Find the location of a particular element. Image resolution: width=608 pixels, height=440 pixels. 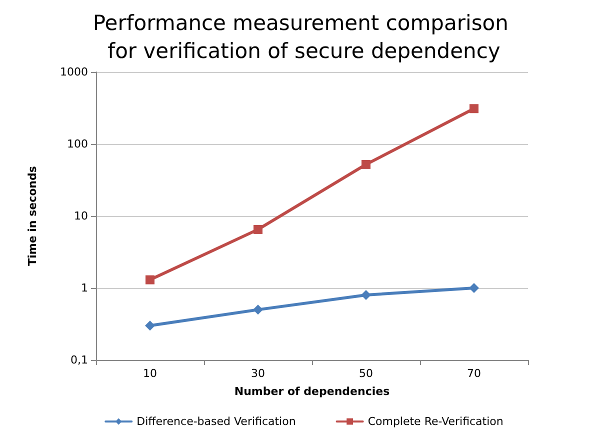

x-tick-label: 30 is located at coordinates (258, 373).